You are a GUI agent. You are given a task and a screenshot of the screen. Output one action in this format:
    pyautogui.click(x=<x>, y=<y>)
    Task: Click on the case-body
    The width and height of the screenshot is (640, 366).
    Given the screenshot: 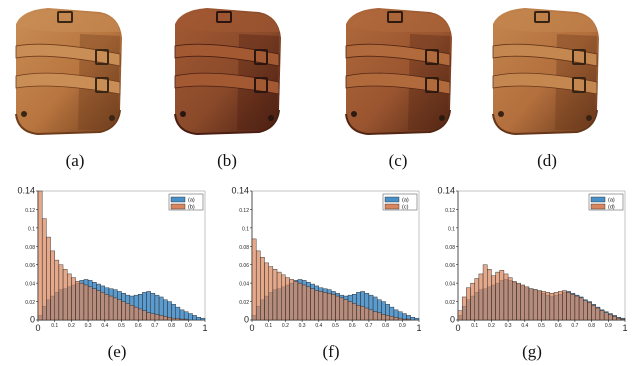 What is the action you would take?
    pyautogui.click(x=546, y=71)
    